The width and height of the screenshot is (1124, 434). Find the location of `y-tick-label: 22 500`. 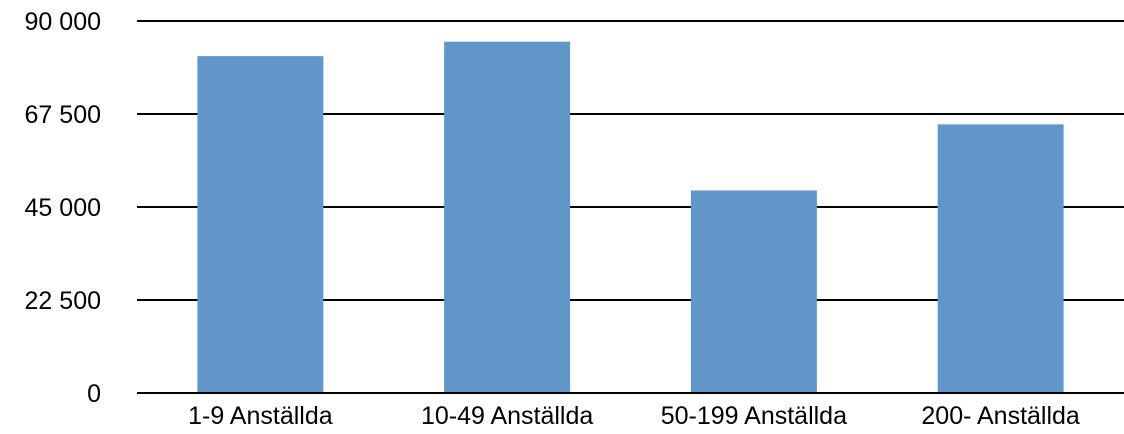

y-tick-label: 22 500 is located at coordinates (63, 301).